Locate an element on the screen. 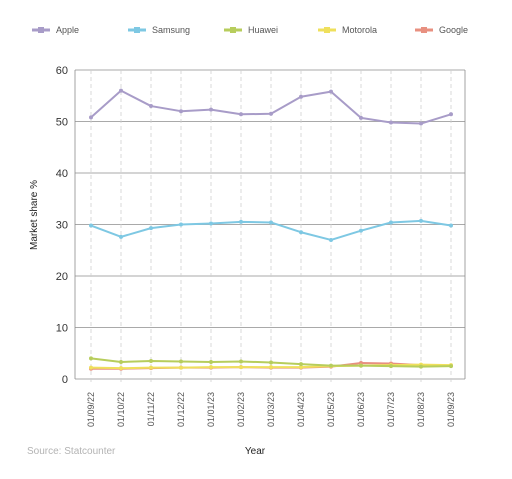 This screenshot has height=479, width=512. legend-item-motorola: Motorola is located at coordinates (347, 30).